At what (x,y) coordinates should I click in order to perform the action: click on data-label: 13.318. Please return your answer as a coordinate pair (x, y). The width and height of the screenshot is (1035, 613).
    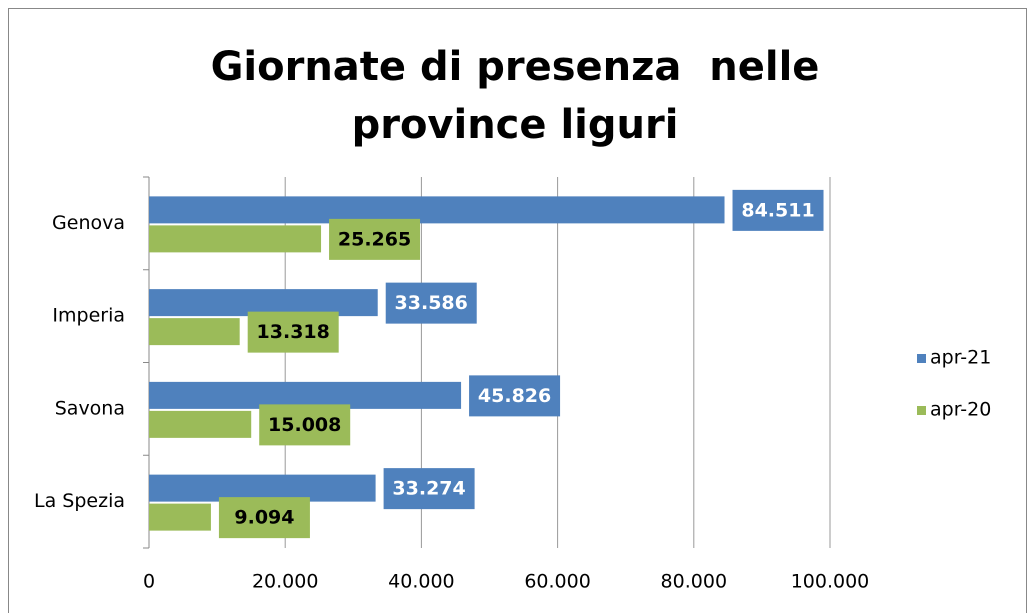
    Looking at the image, I should click on (293, 332).